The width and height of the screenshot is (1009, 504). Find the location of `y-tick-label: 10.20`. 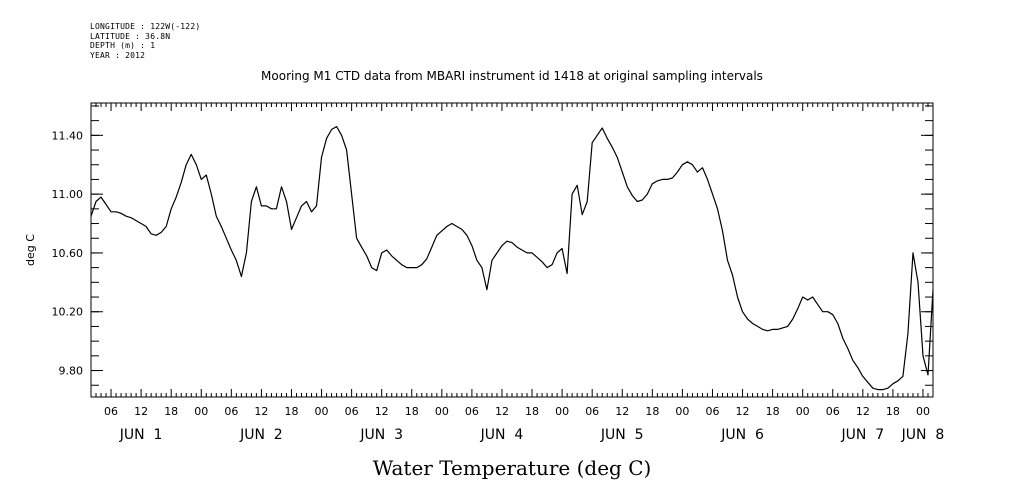

y-tick-label: 10.20 is located at coordinates (68, 312).